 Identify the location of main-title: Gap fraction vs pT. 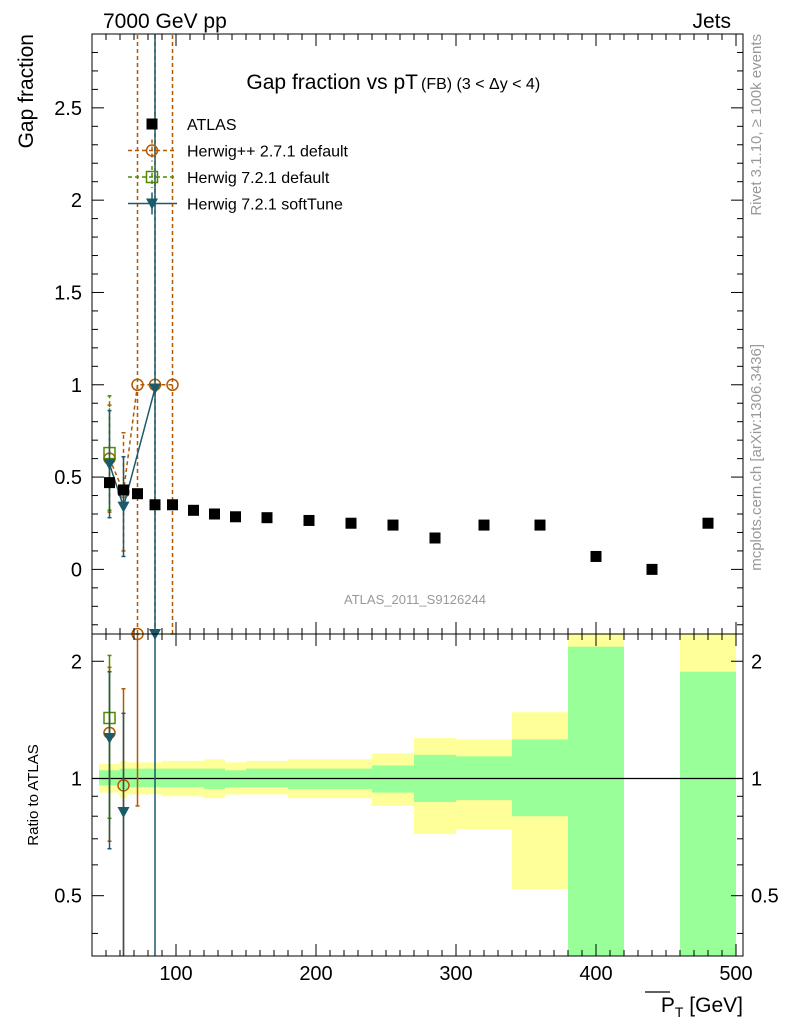
(332, 82).